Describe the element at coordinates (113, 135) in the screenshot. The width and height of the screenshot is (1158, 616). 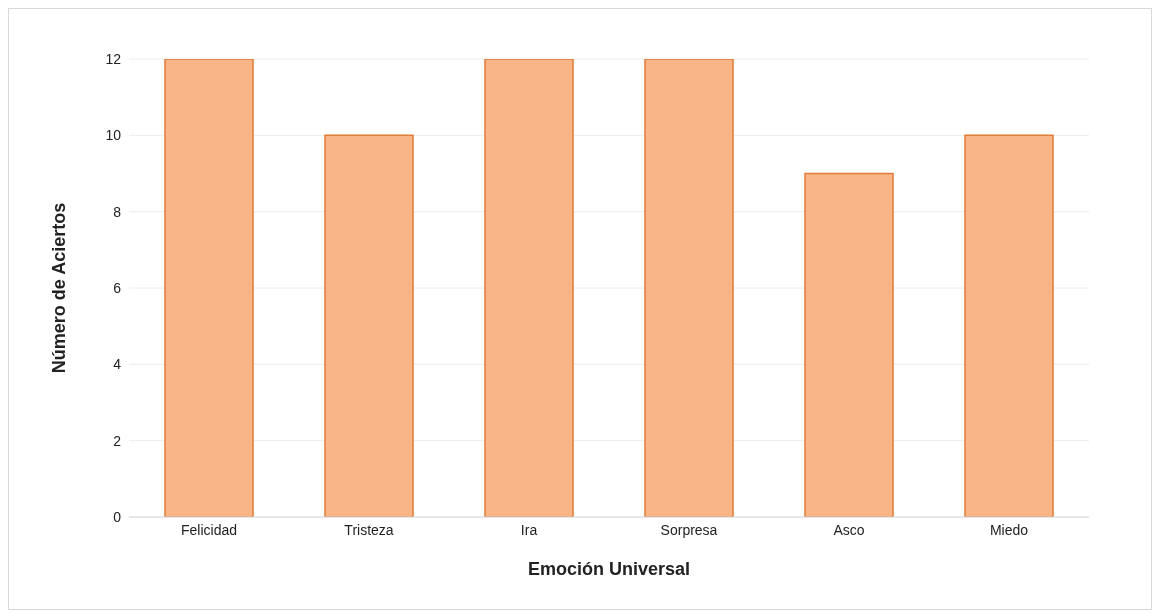
I see `y-tick-label: 10` at that location.